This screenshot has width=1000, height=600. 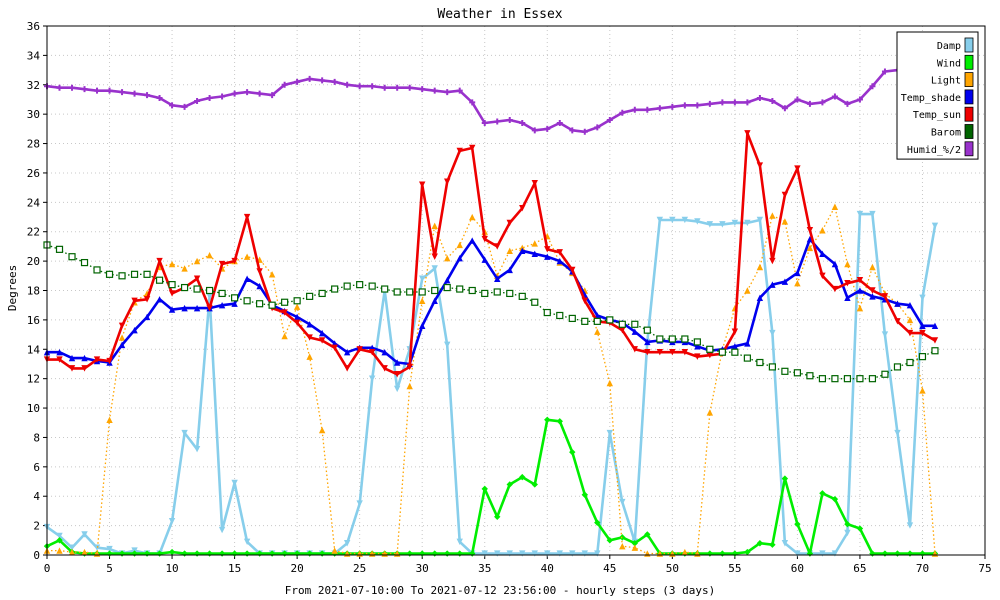 What do you see at coordinates (109, 568) in the screenshot?
I see `x-tick-label: 5` at bounding box center [109, 568].